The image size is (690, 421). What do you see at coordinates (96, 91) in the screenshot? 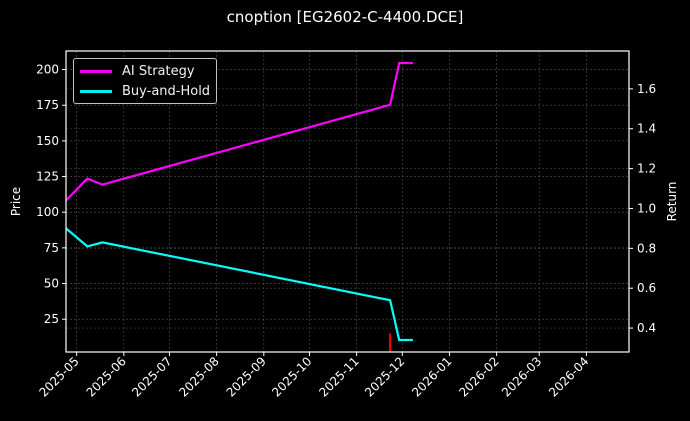
I see `legend-swatch-buy-and-hold` at bounding box center [96, 91].